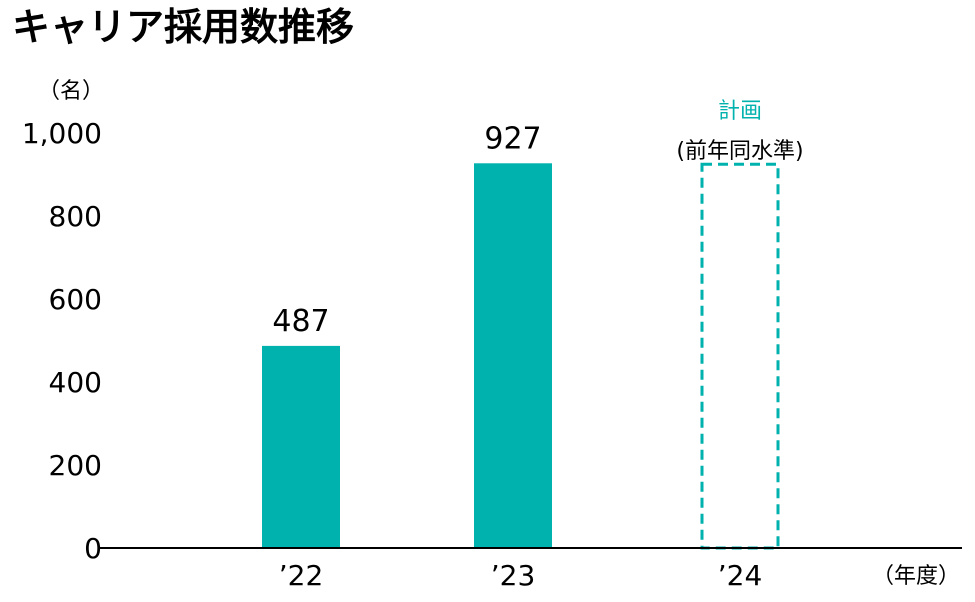 Image resolution: width=975 pixels, height=602 pixels. What do you see at coordinates (739, 151) in the screenshot?
I see `plan-annotation-subtitle: (前年同水準)` at bounding box center [739, 151].